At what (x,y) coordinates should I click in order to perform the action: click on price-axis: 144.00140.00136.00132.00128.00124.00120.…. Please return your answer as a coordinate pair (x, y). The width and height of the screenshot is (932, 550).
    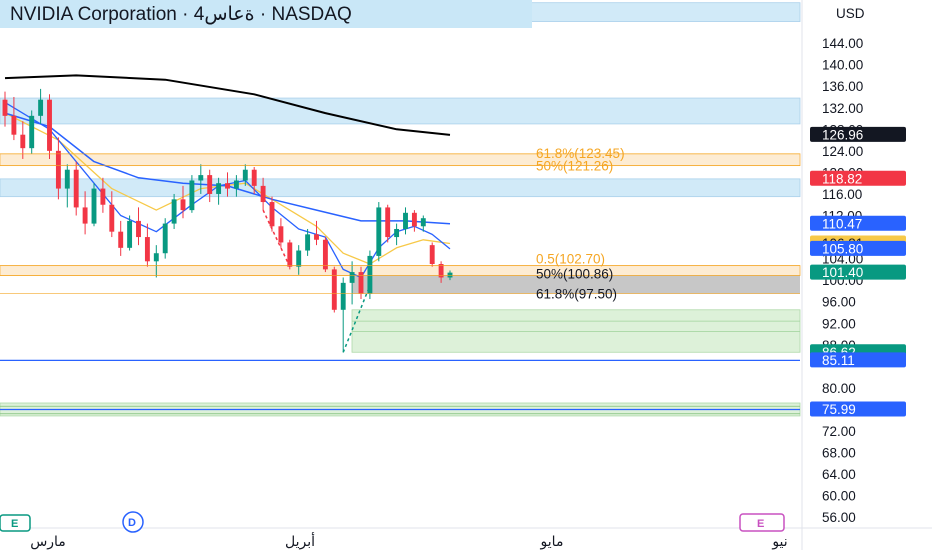
    Looking at the image, I should click on (842, 280).